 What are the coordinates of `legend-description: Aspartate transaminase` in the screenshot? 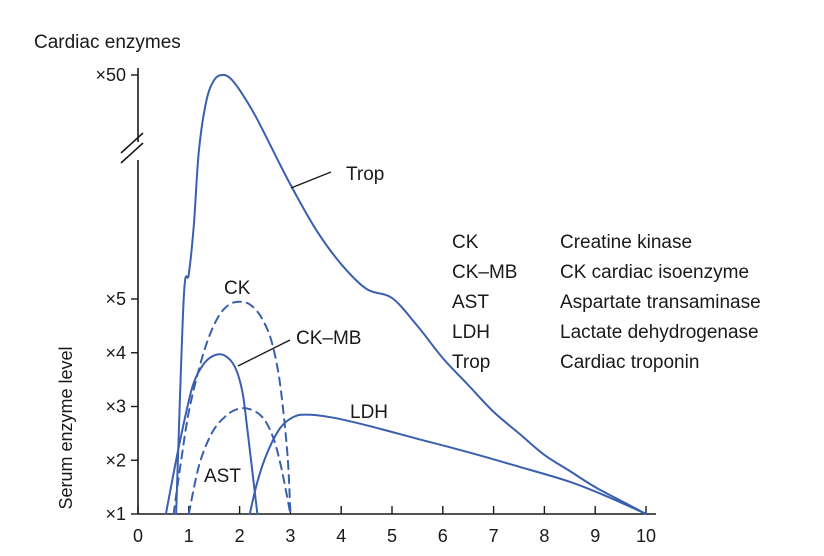 It's located at (660, 302).